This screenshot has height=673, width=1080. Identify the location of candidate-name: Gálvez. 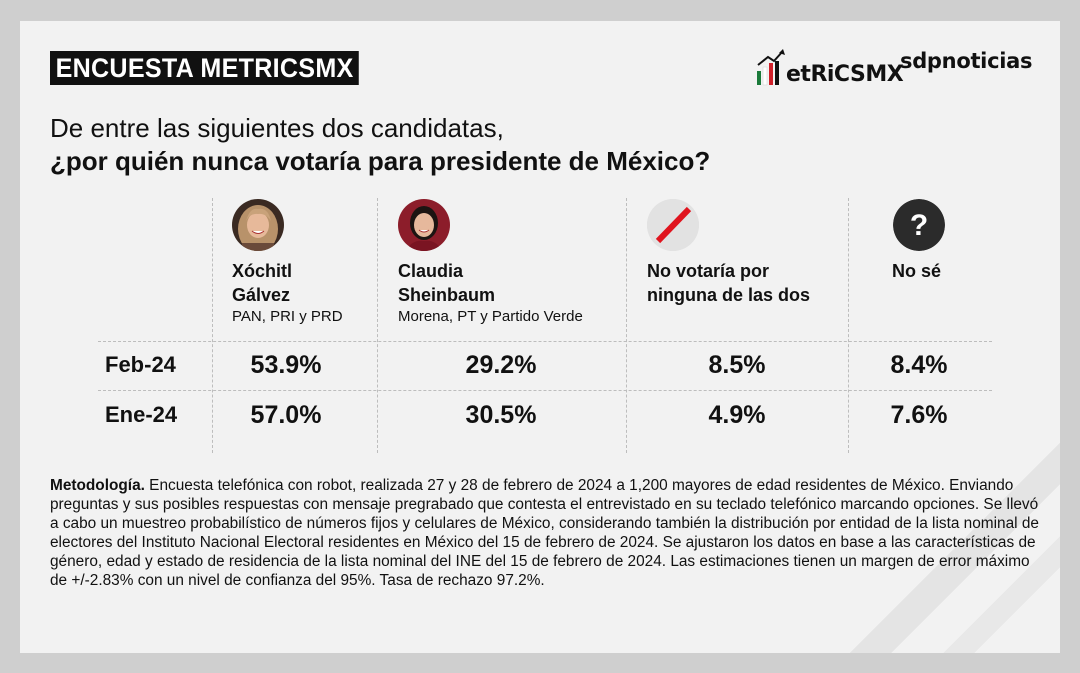
(261, 295).